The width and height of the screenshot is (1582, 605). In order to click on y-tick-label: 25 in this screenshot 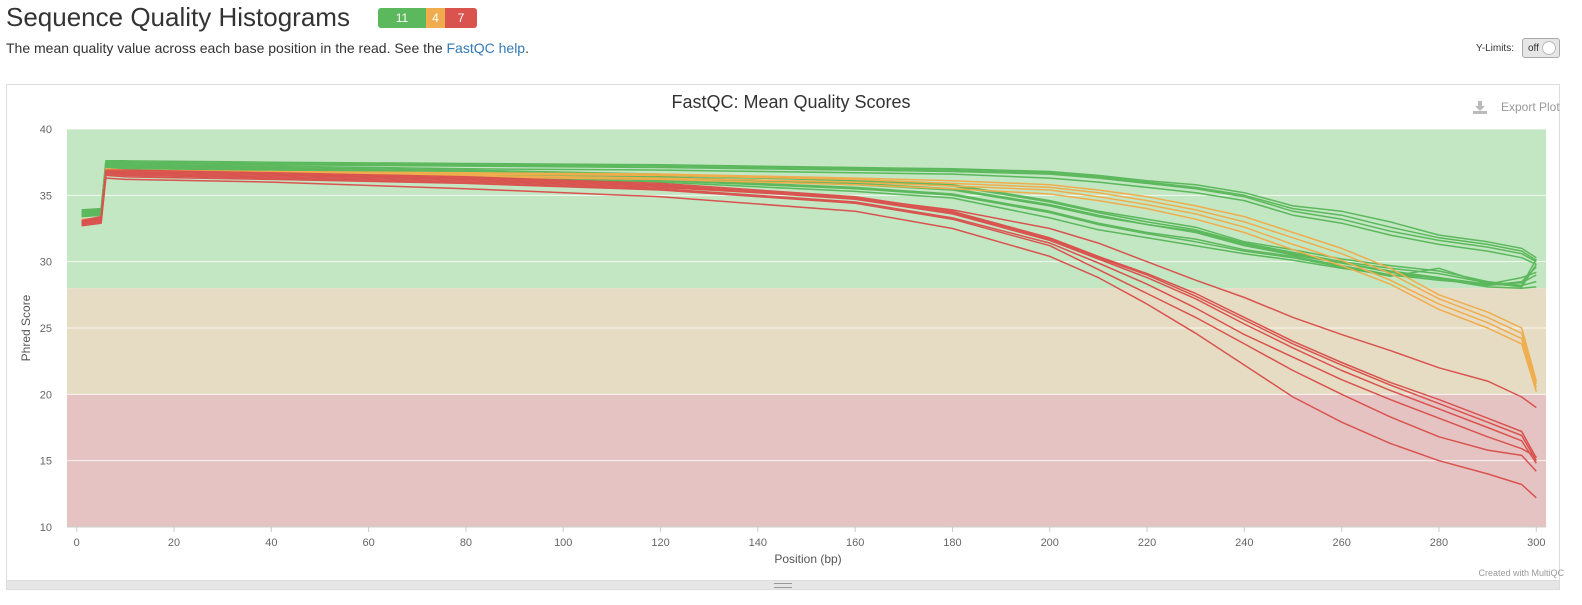, I will do `click(46, 329)`.